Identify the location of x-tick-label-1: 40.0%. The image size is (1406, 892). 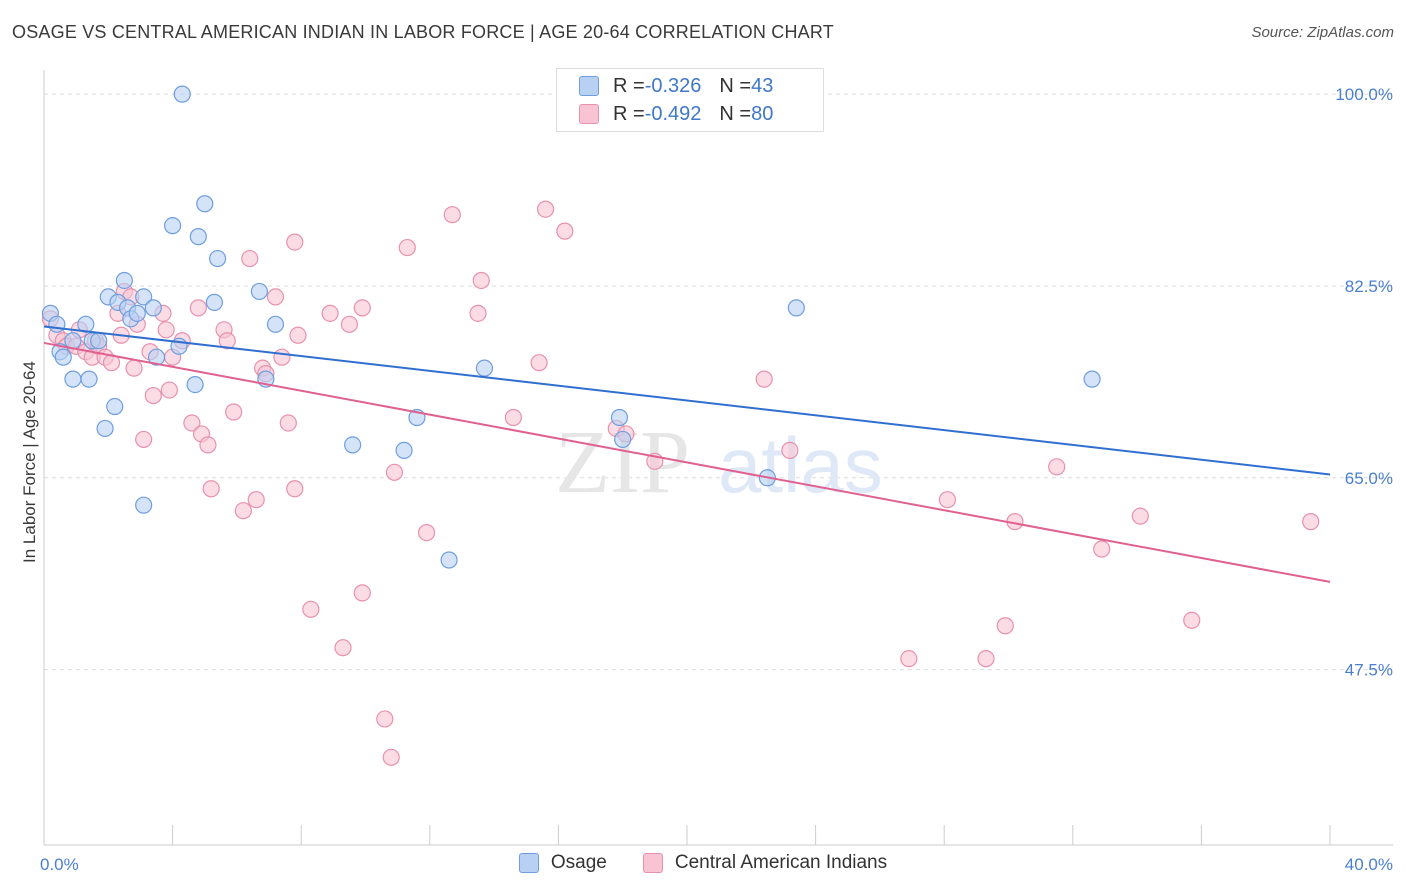
(1369, 864).